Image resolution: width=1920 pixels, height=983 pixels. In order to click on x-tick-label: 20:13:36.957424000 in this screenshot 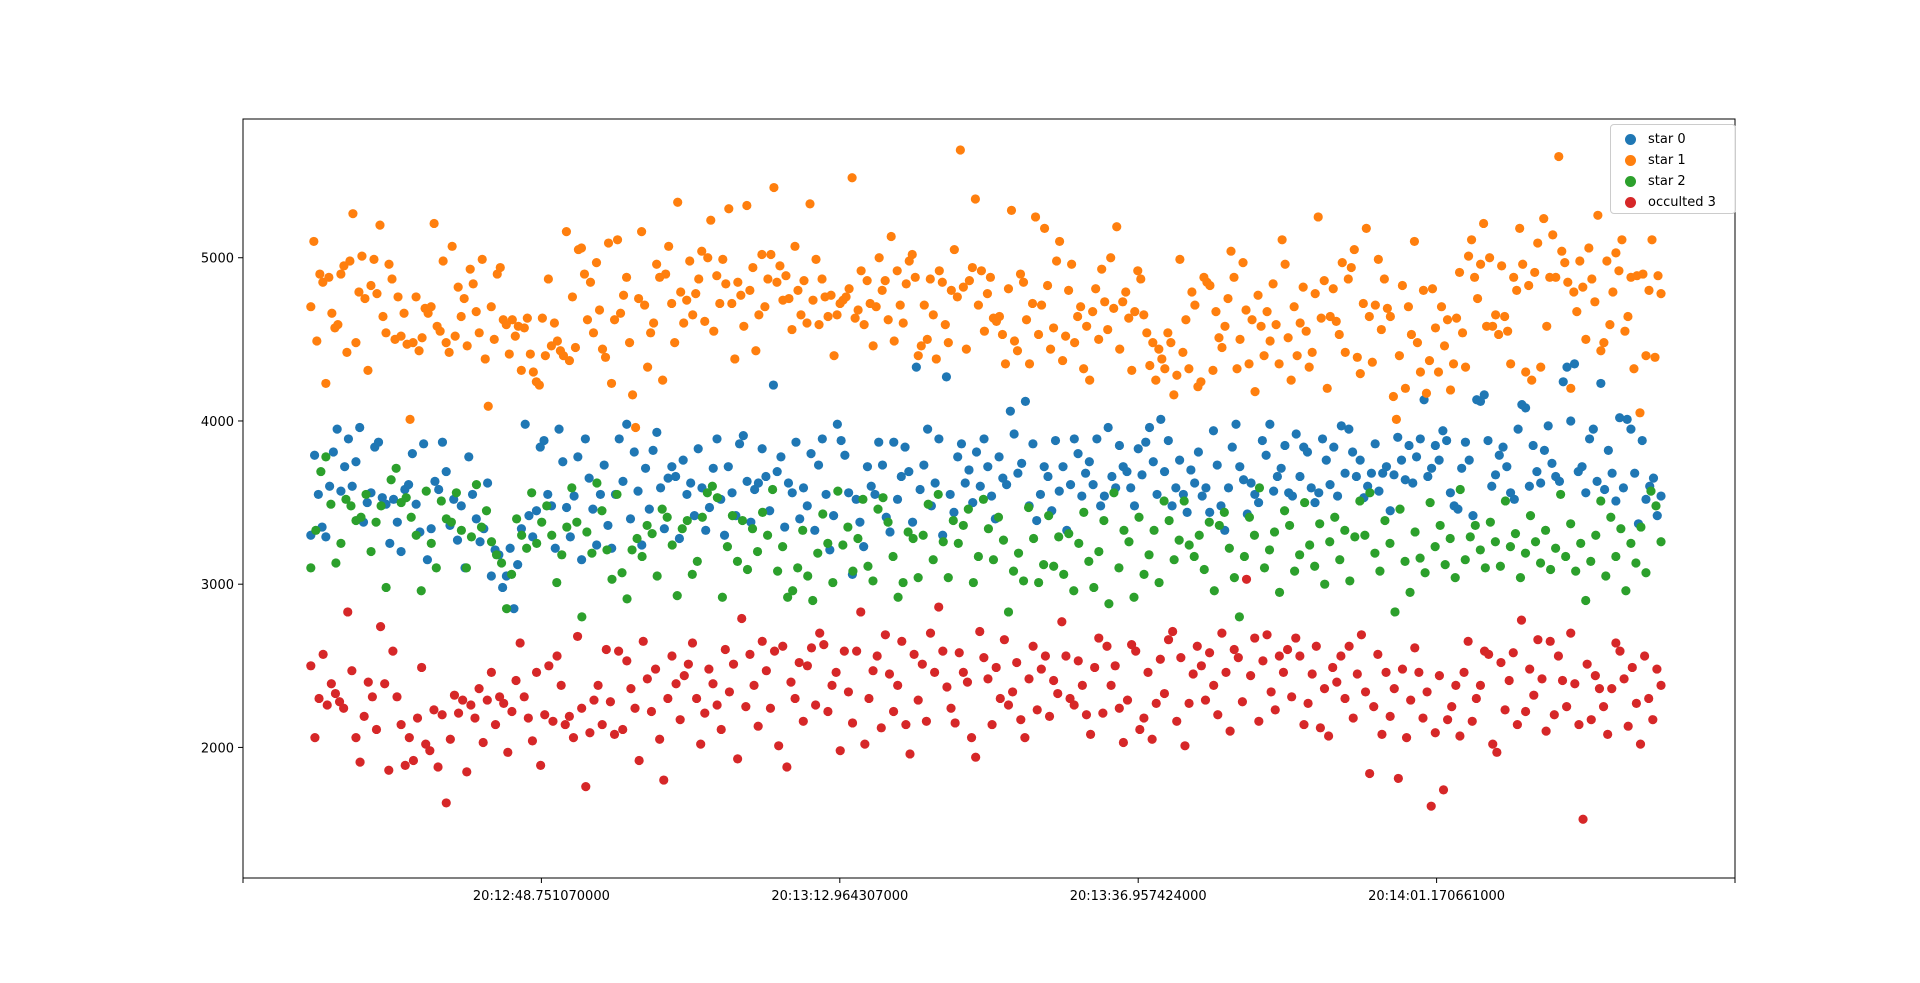, I will do `click(1138, 896)`.